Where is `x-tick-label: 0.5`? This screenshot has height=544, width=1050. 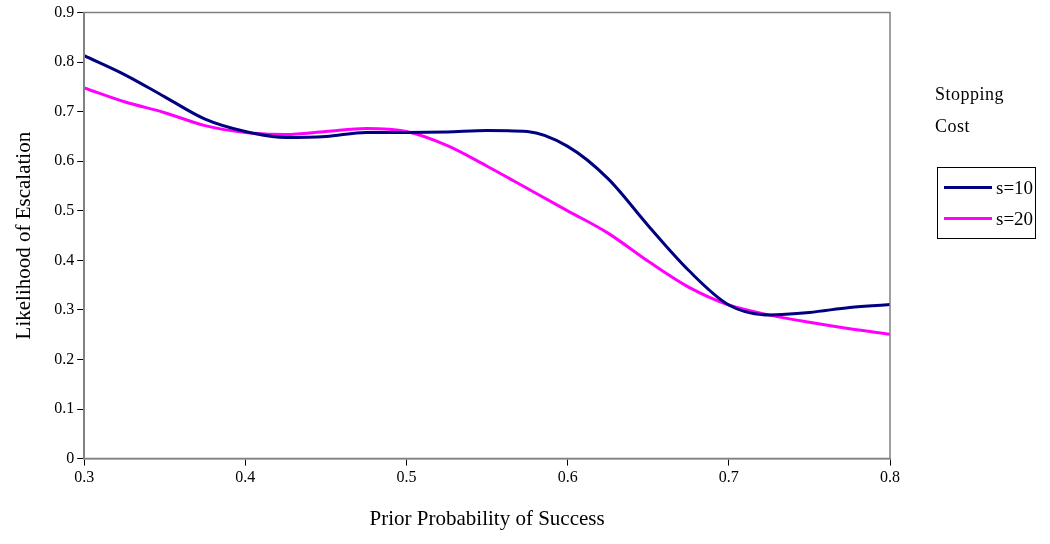 x-tick-label: 0.5 is located at coordinates (406, 477).